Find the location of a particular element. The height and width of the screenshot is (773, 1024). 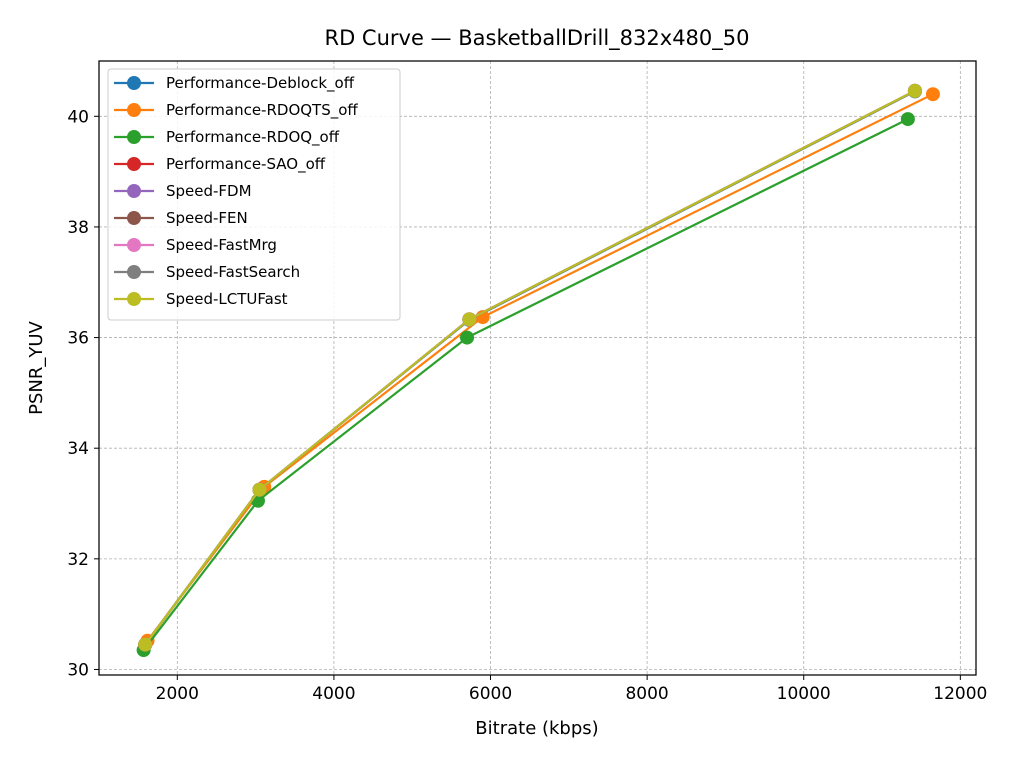

x-tick-label: 12000 is located at coordinates (960, 694).